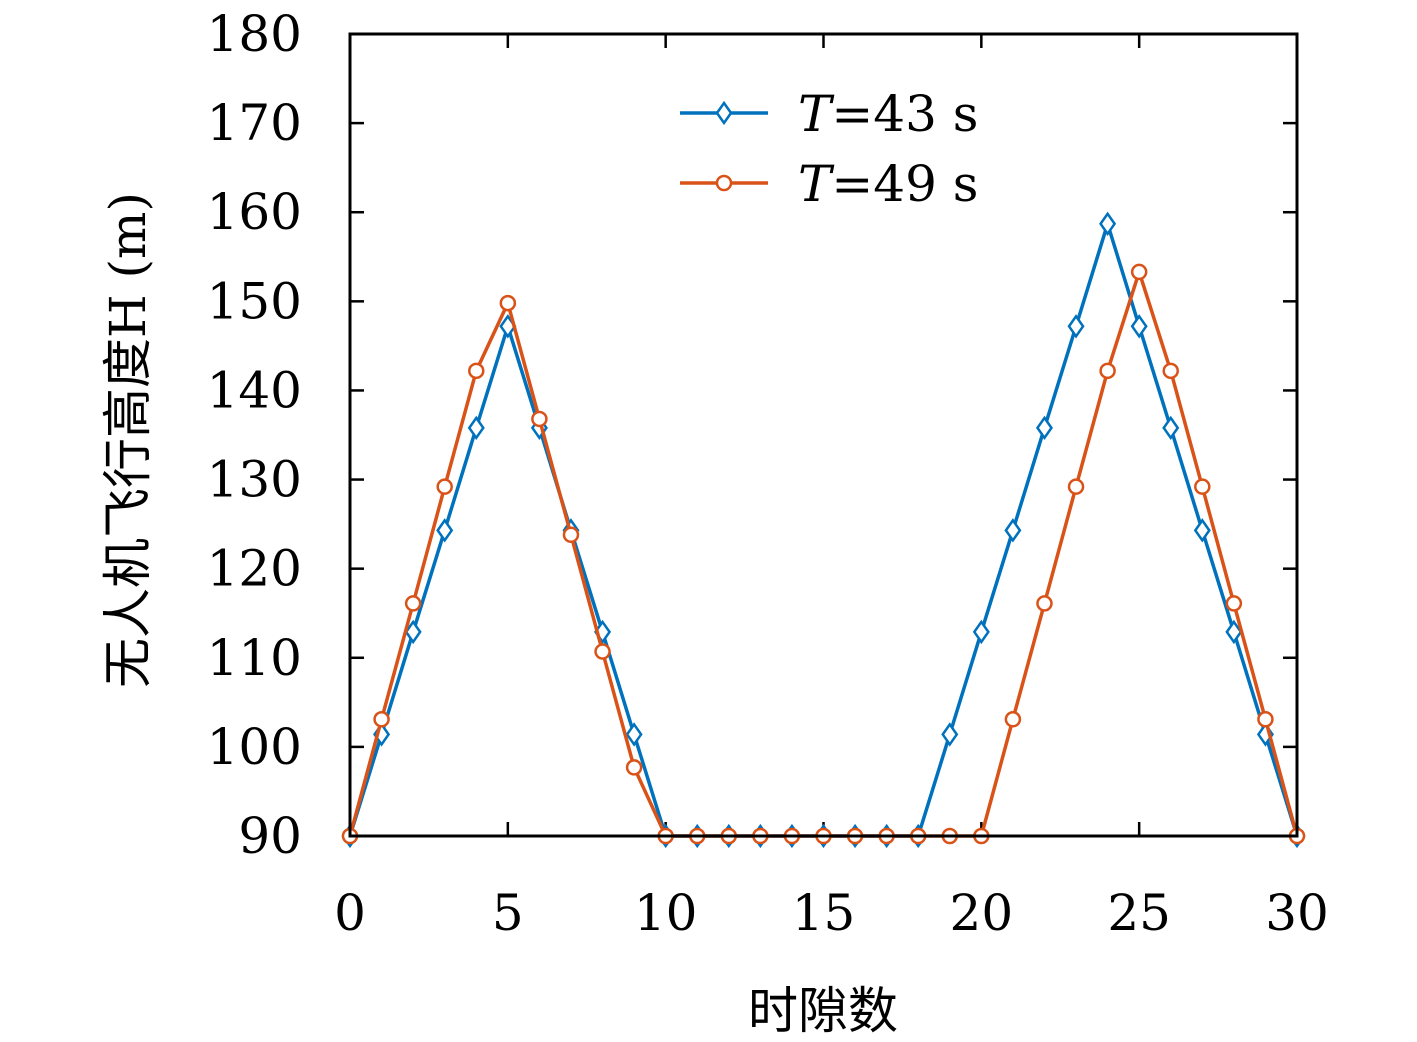 The height and width of the screenshot is (1042, 1417). I want to click on x-tick-label: 30, so click(1297, 913).